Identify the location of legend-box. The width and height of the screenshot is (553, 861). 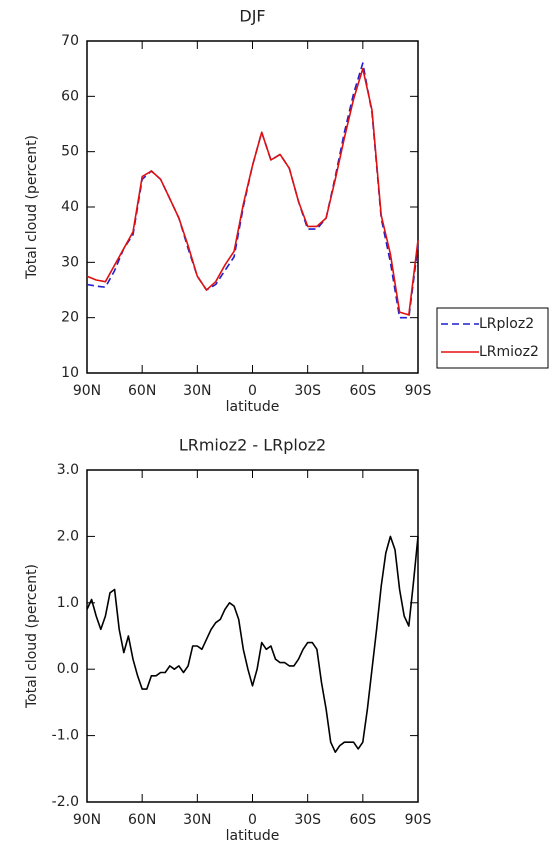
(492, 338).